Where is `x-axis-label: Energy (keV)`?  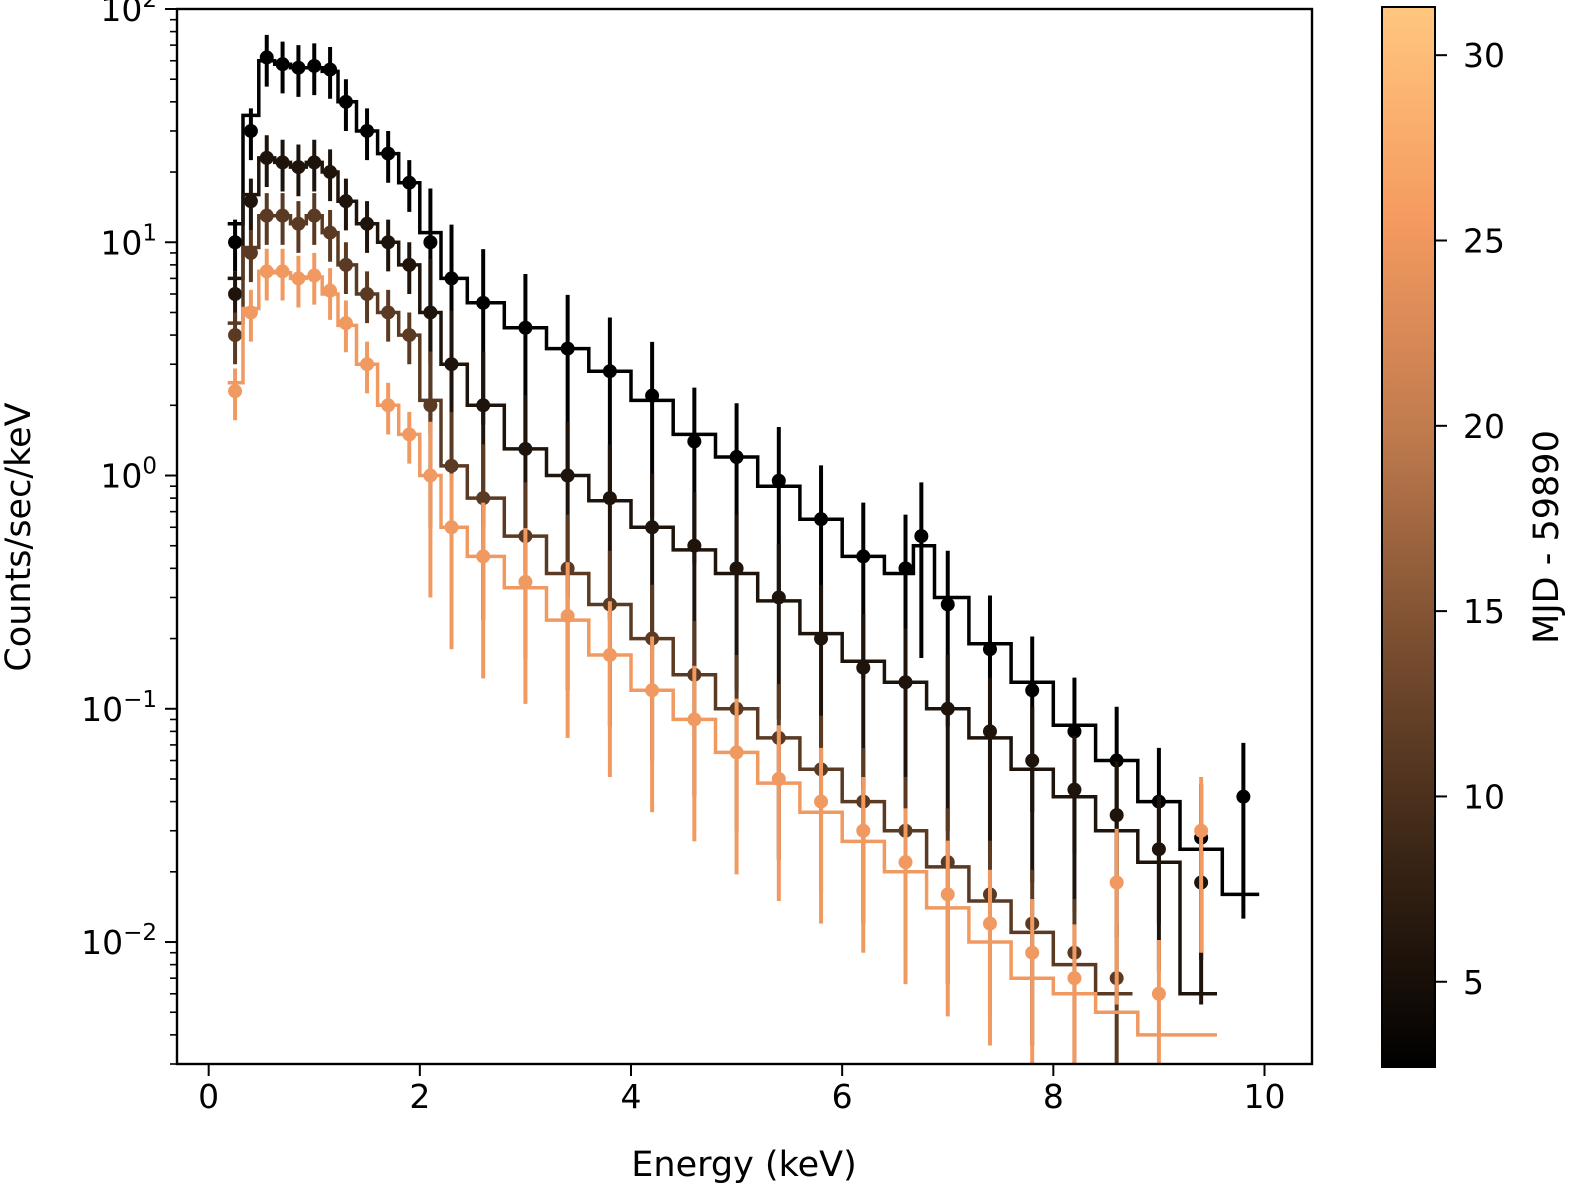
x-axis-label: Energy (keV) is located at coordinates (743, 1165).